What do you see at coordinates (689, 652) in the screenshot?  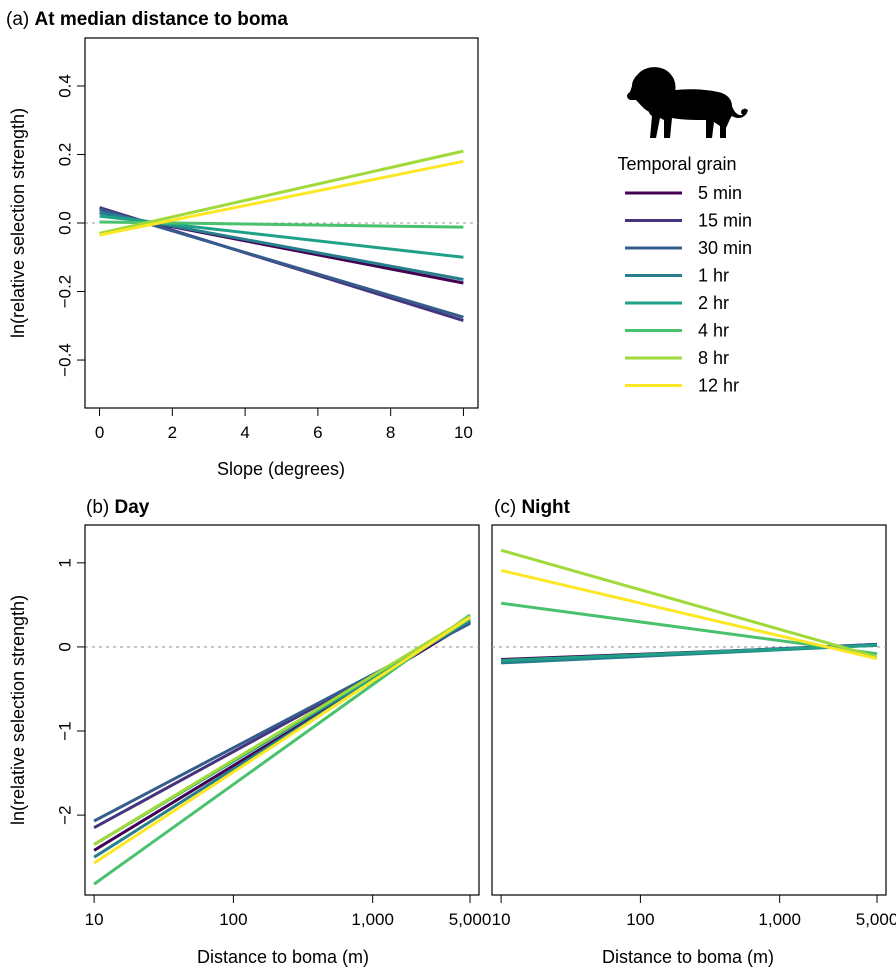 I see `series-line-2-hr` at bounding box center [689, 652].